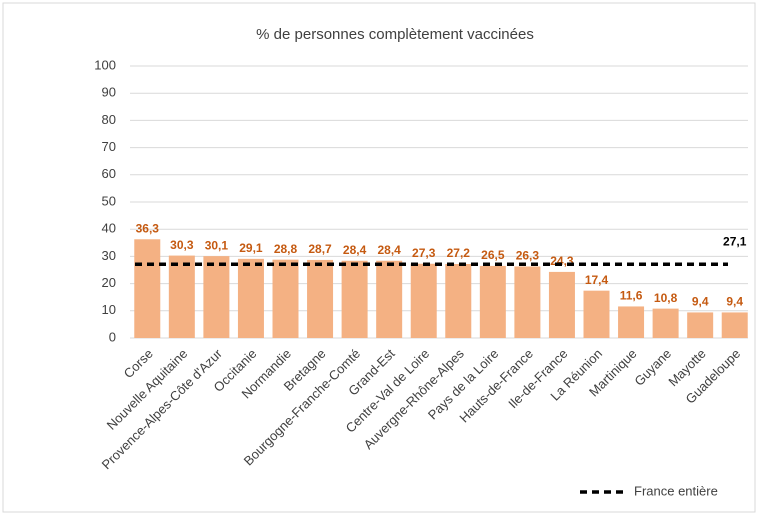  What do you see at coordinates (631, 296) in the screenshot?
I see `data-label: 11,6` at bounding box center [631, 296].